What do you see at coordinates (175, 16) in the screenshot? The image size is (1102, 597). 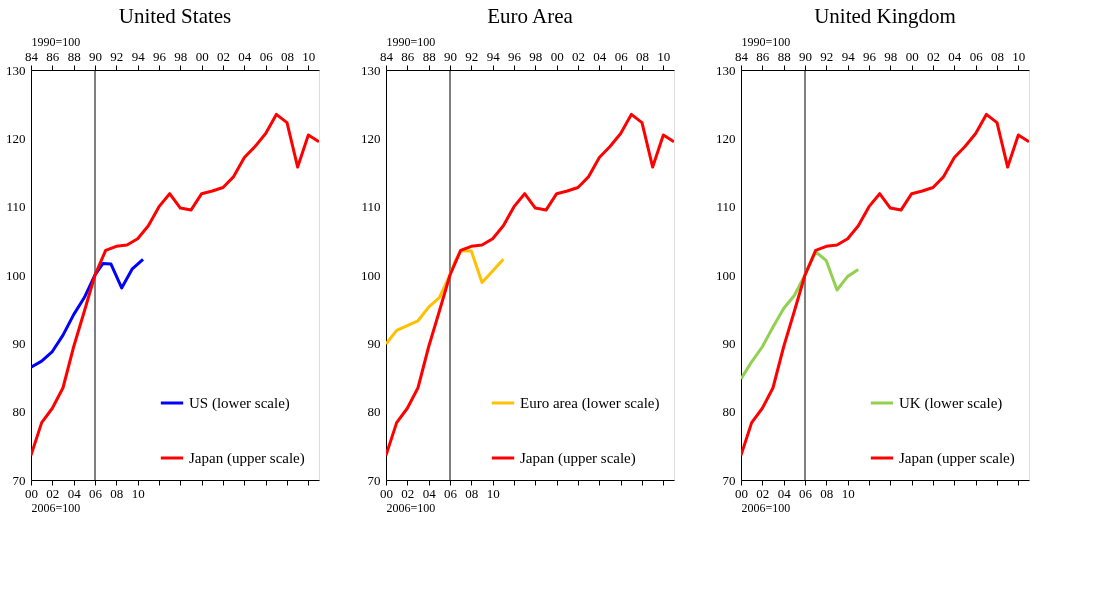 I see `chart-title: United States` at bounding box center [175, 16].